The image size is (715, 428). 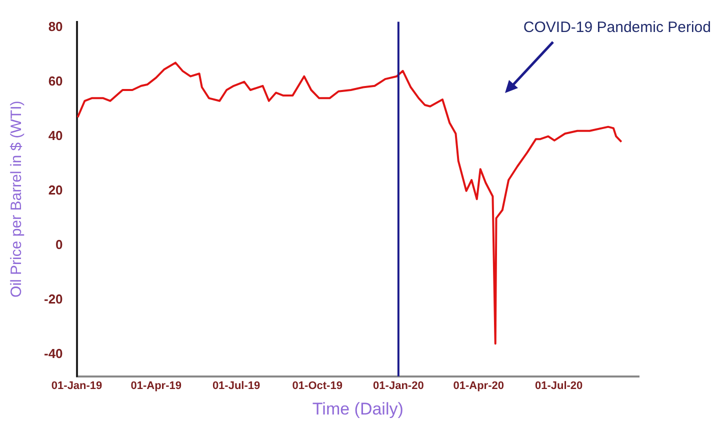 I want to click on y-tick-label: -20, so click(x=53, y=299).